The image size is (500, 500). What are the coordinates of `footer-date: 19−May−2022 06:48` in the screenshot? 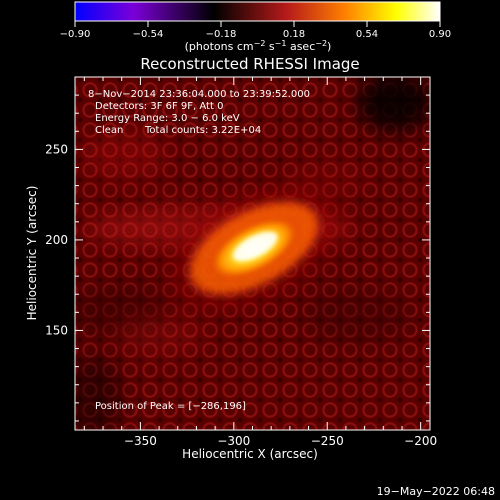 It's located at (436, 491).